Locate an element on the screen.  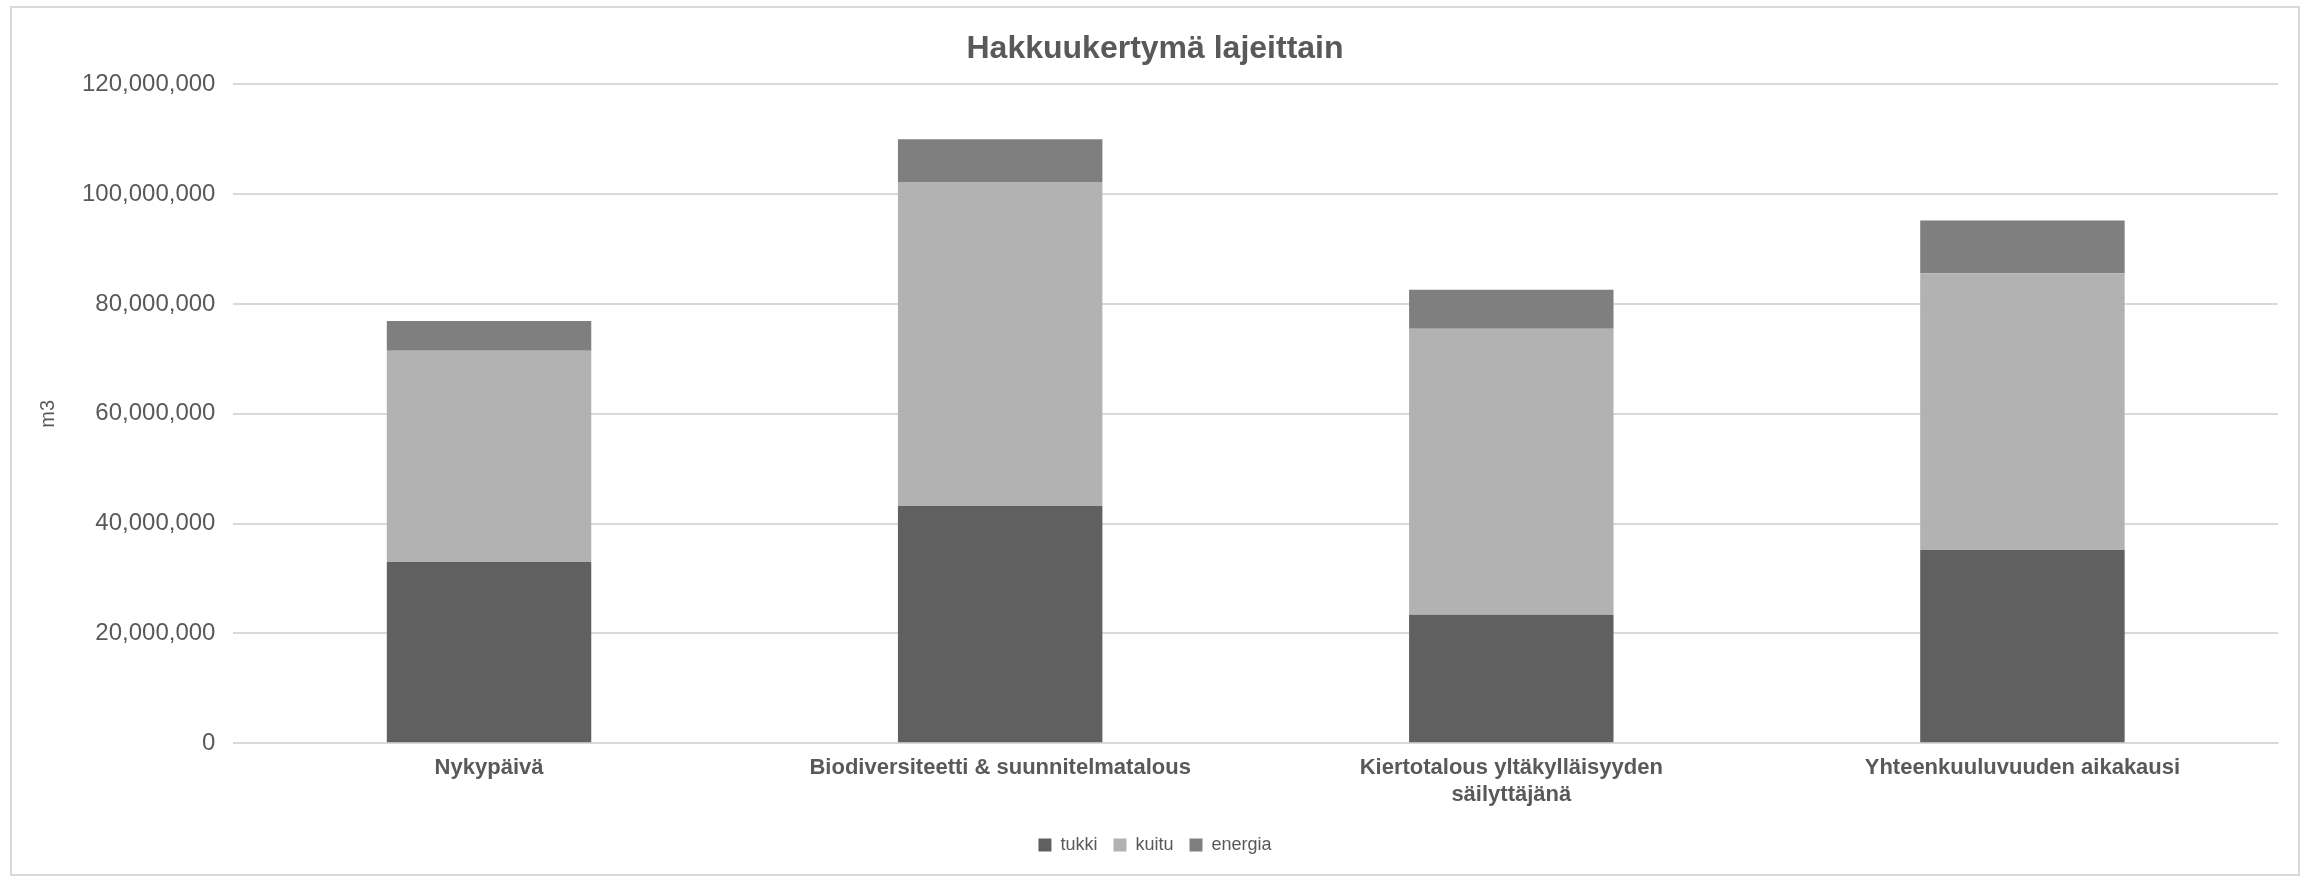
y-tick-label: 60,000,000 is located at coordinates (155, 412).